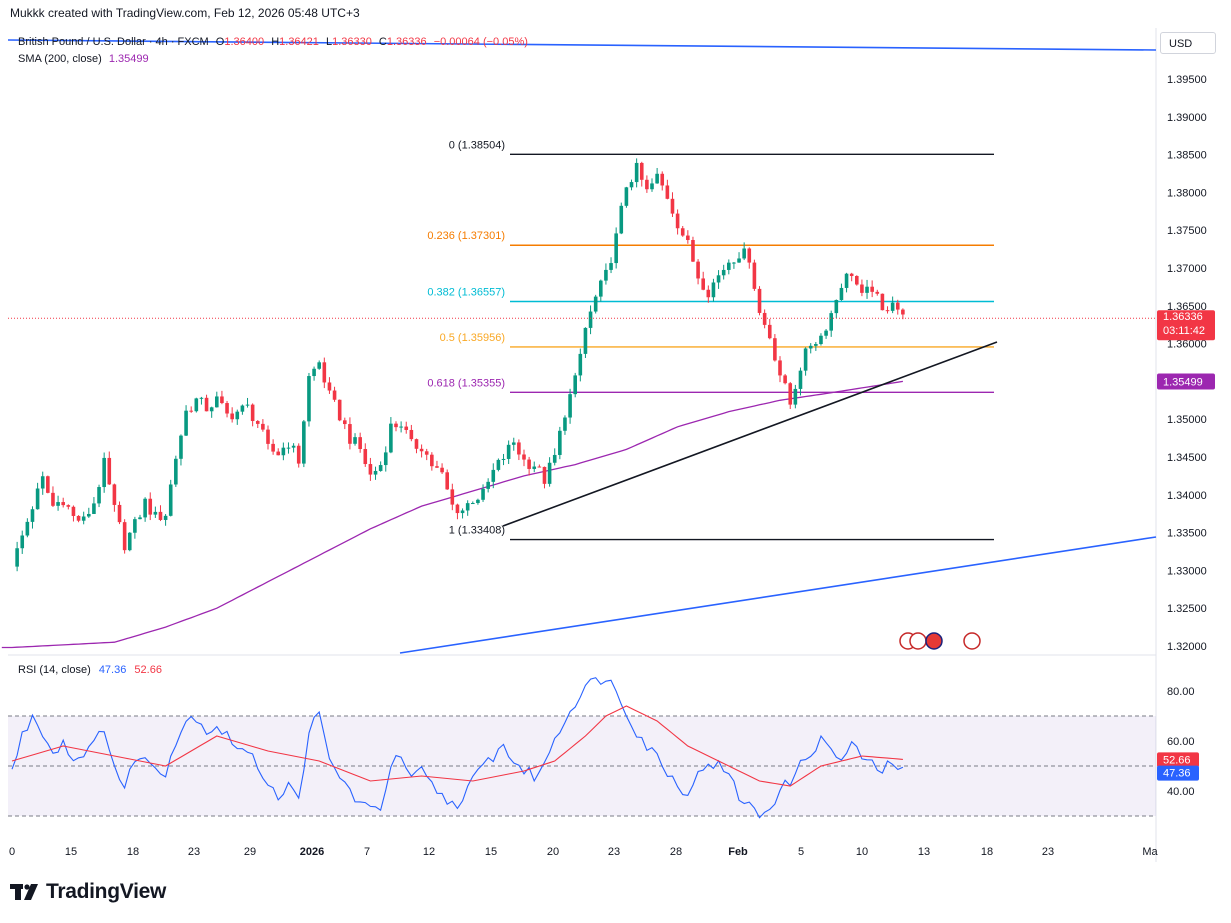 The width and height of the screenshot is (1231, 923). What do you see at coordinates (129, 59) in the screenshot?
I see `sma-legend-value: 1.35499` at bounding box center [129, 59].